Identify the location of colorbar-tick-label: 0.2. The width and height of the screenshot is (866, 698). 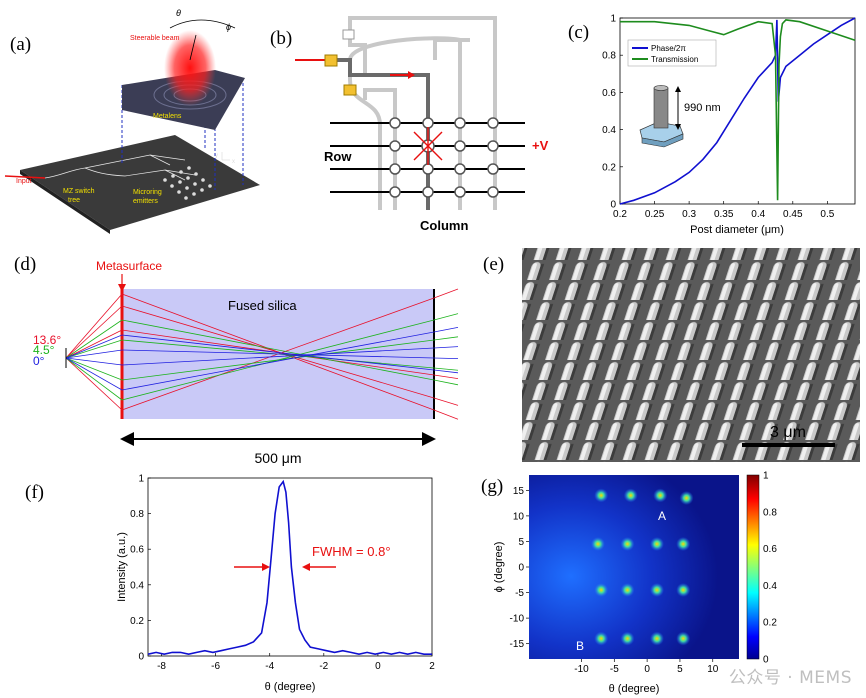
(770, 623).